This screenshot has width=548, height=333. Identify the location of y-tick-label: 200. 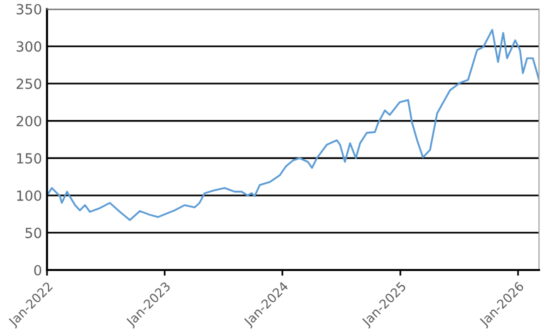
(29, 121).